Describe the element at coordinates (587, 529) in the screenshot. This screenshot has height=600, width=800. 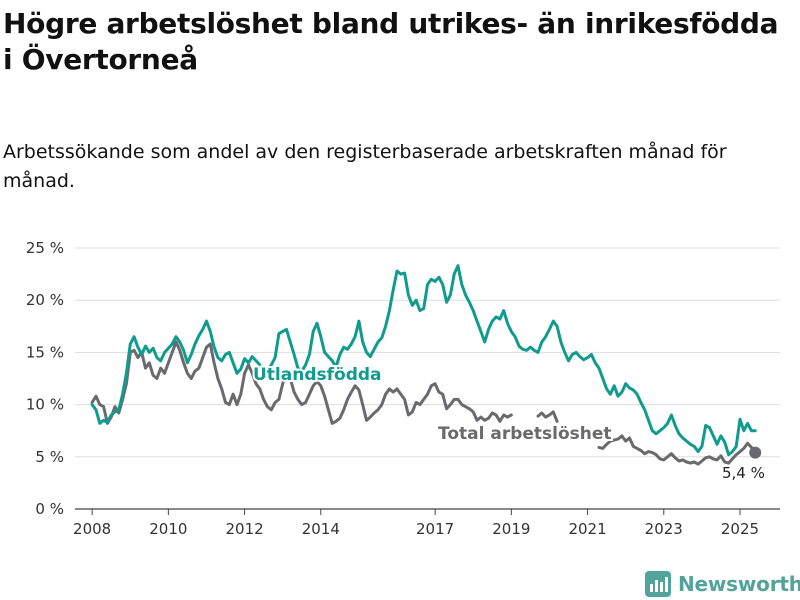
I see `x-tick-label: 2021` at that location.